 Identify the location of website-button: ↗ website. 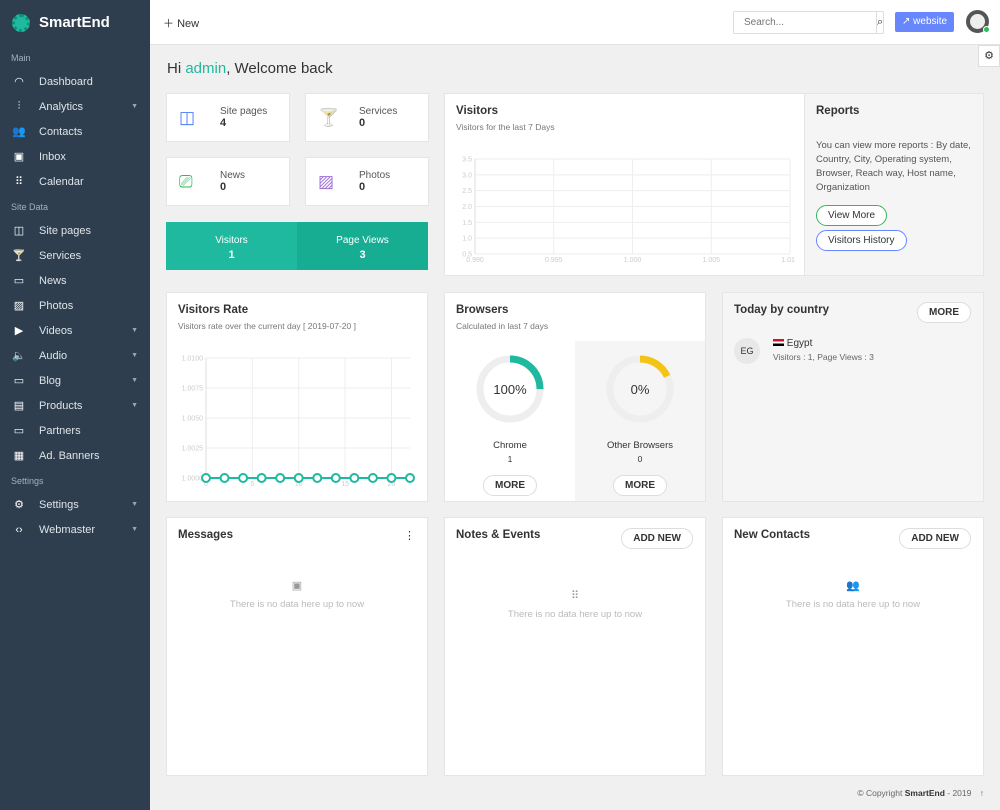
(925, 22).